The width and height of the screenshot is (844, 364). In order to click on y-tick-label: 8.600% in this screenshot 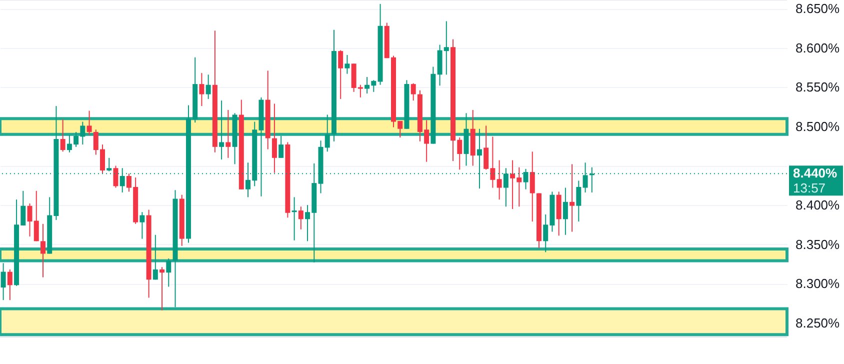, I will do `click(818, 48)`.